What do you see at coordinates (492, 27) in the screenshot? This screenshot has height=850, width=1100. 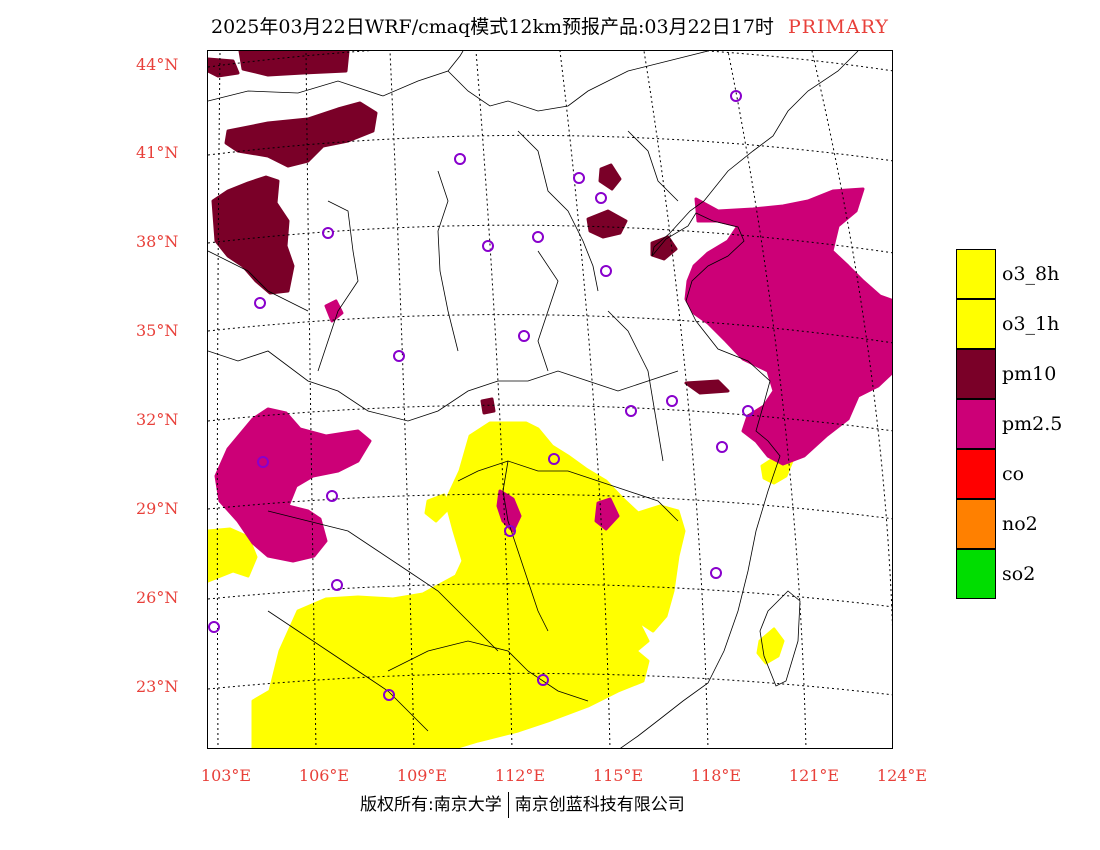 I see `title-text: 2025年03月22日WRF/cmaq模式12km预报产品:03月22日17时` at bounding box center [492, 27].